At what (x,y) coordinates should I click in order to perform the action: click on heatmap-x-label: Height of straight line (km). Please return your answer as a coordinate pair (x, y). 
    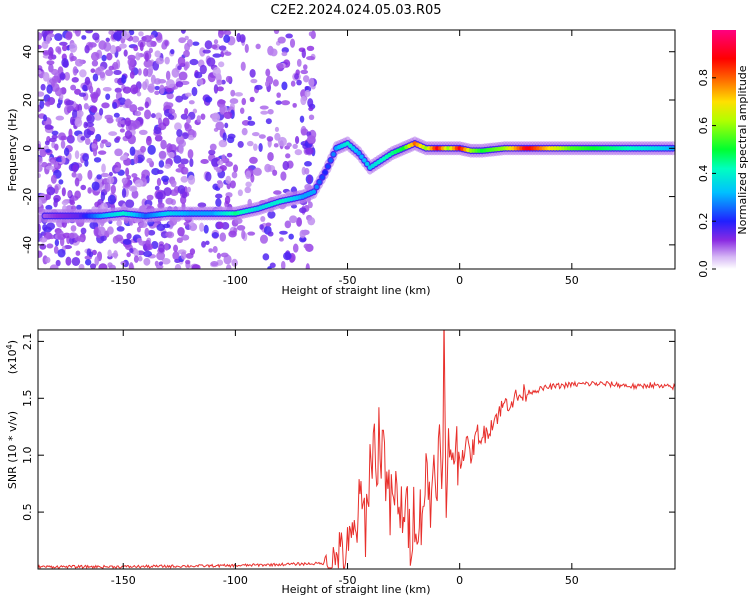
    Looking at the image, I should click on (355, 290).